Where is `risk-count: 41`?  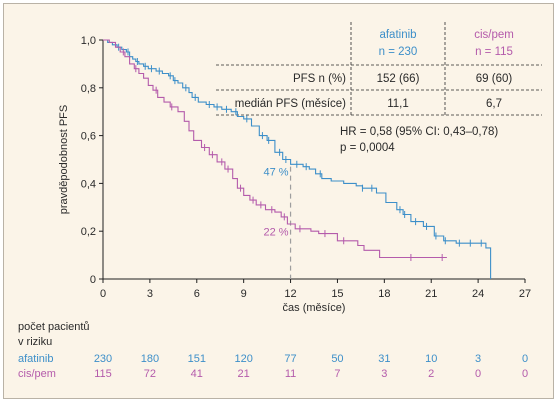
risk-count: 41 is located at coordinates (197, 374).